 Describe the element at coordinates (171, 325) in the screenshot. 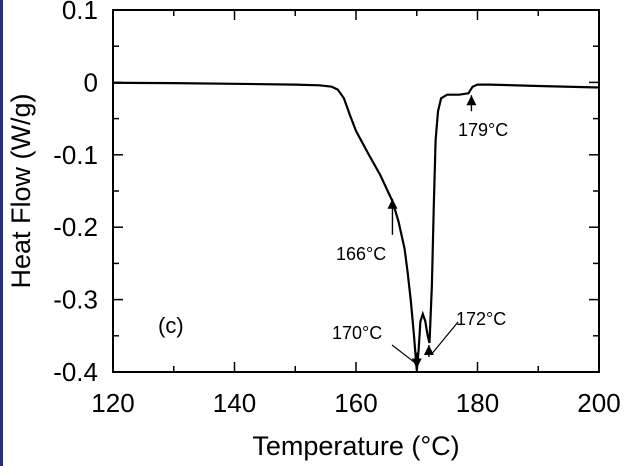

I see `panel-label: (c)` at that location.